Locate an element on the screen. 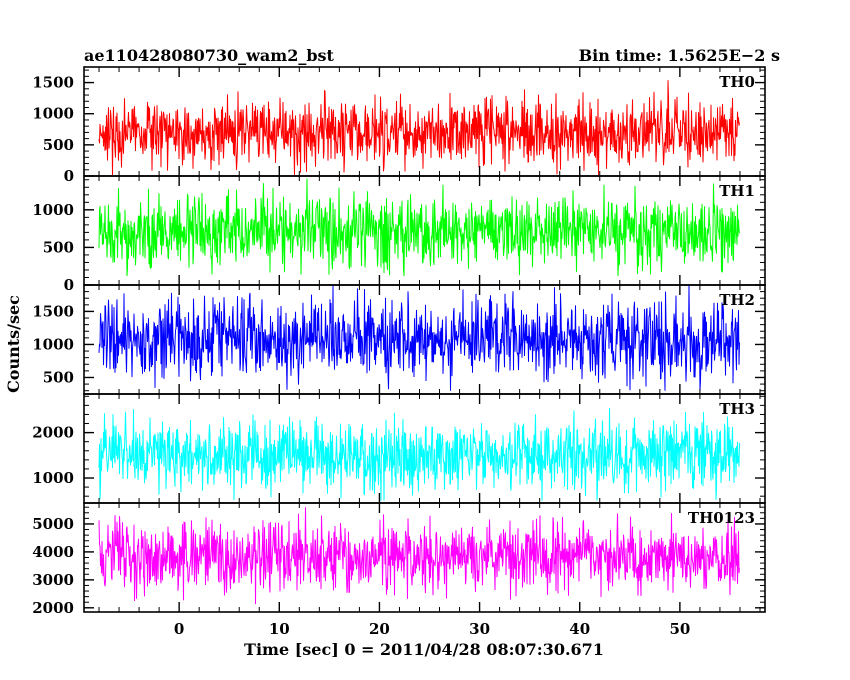  panel-th3: 1000 2000 TH3 is located at coordinates (399, 448).